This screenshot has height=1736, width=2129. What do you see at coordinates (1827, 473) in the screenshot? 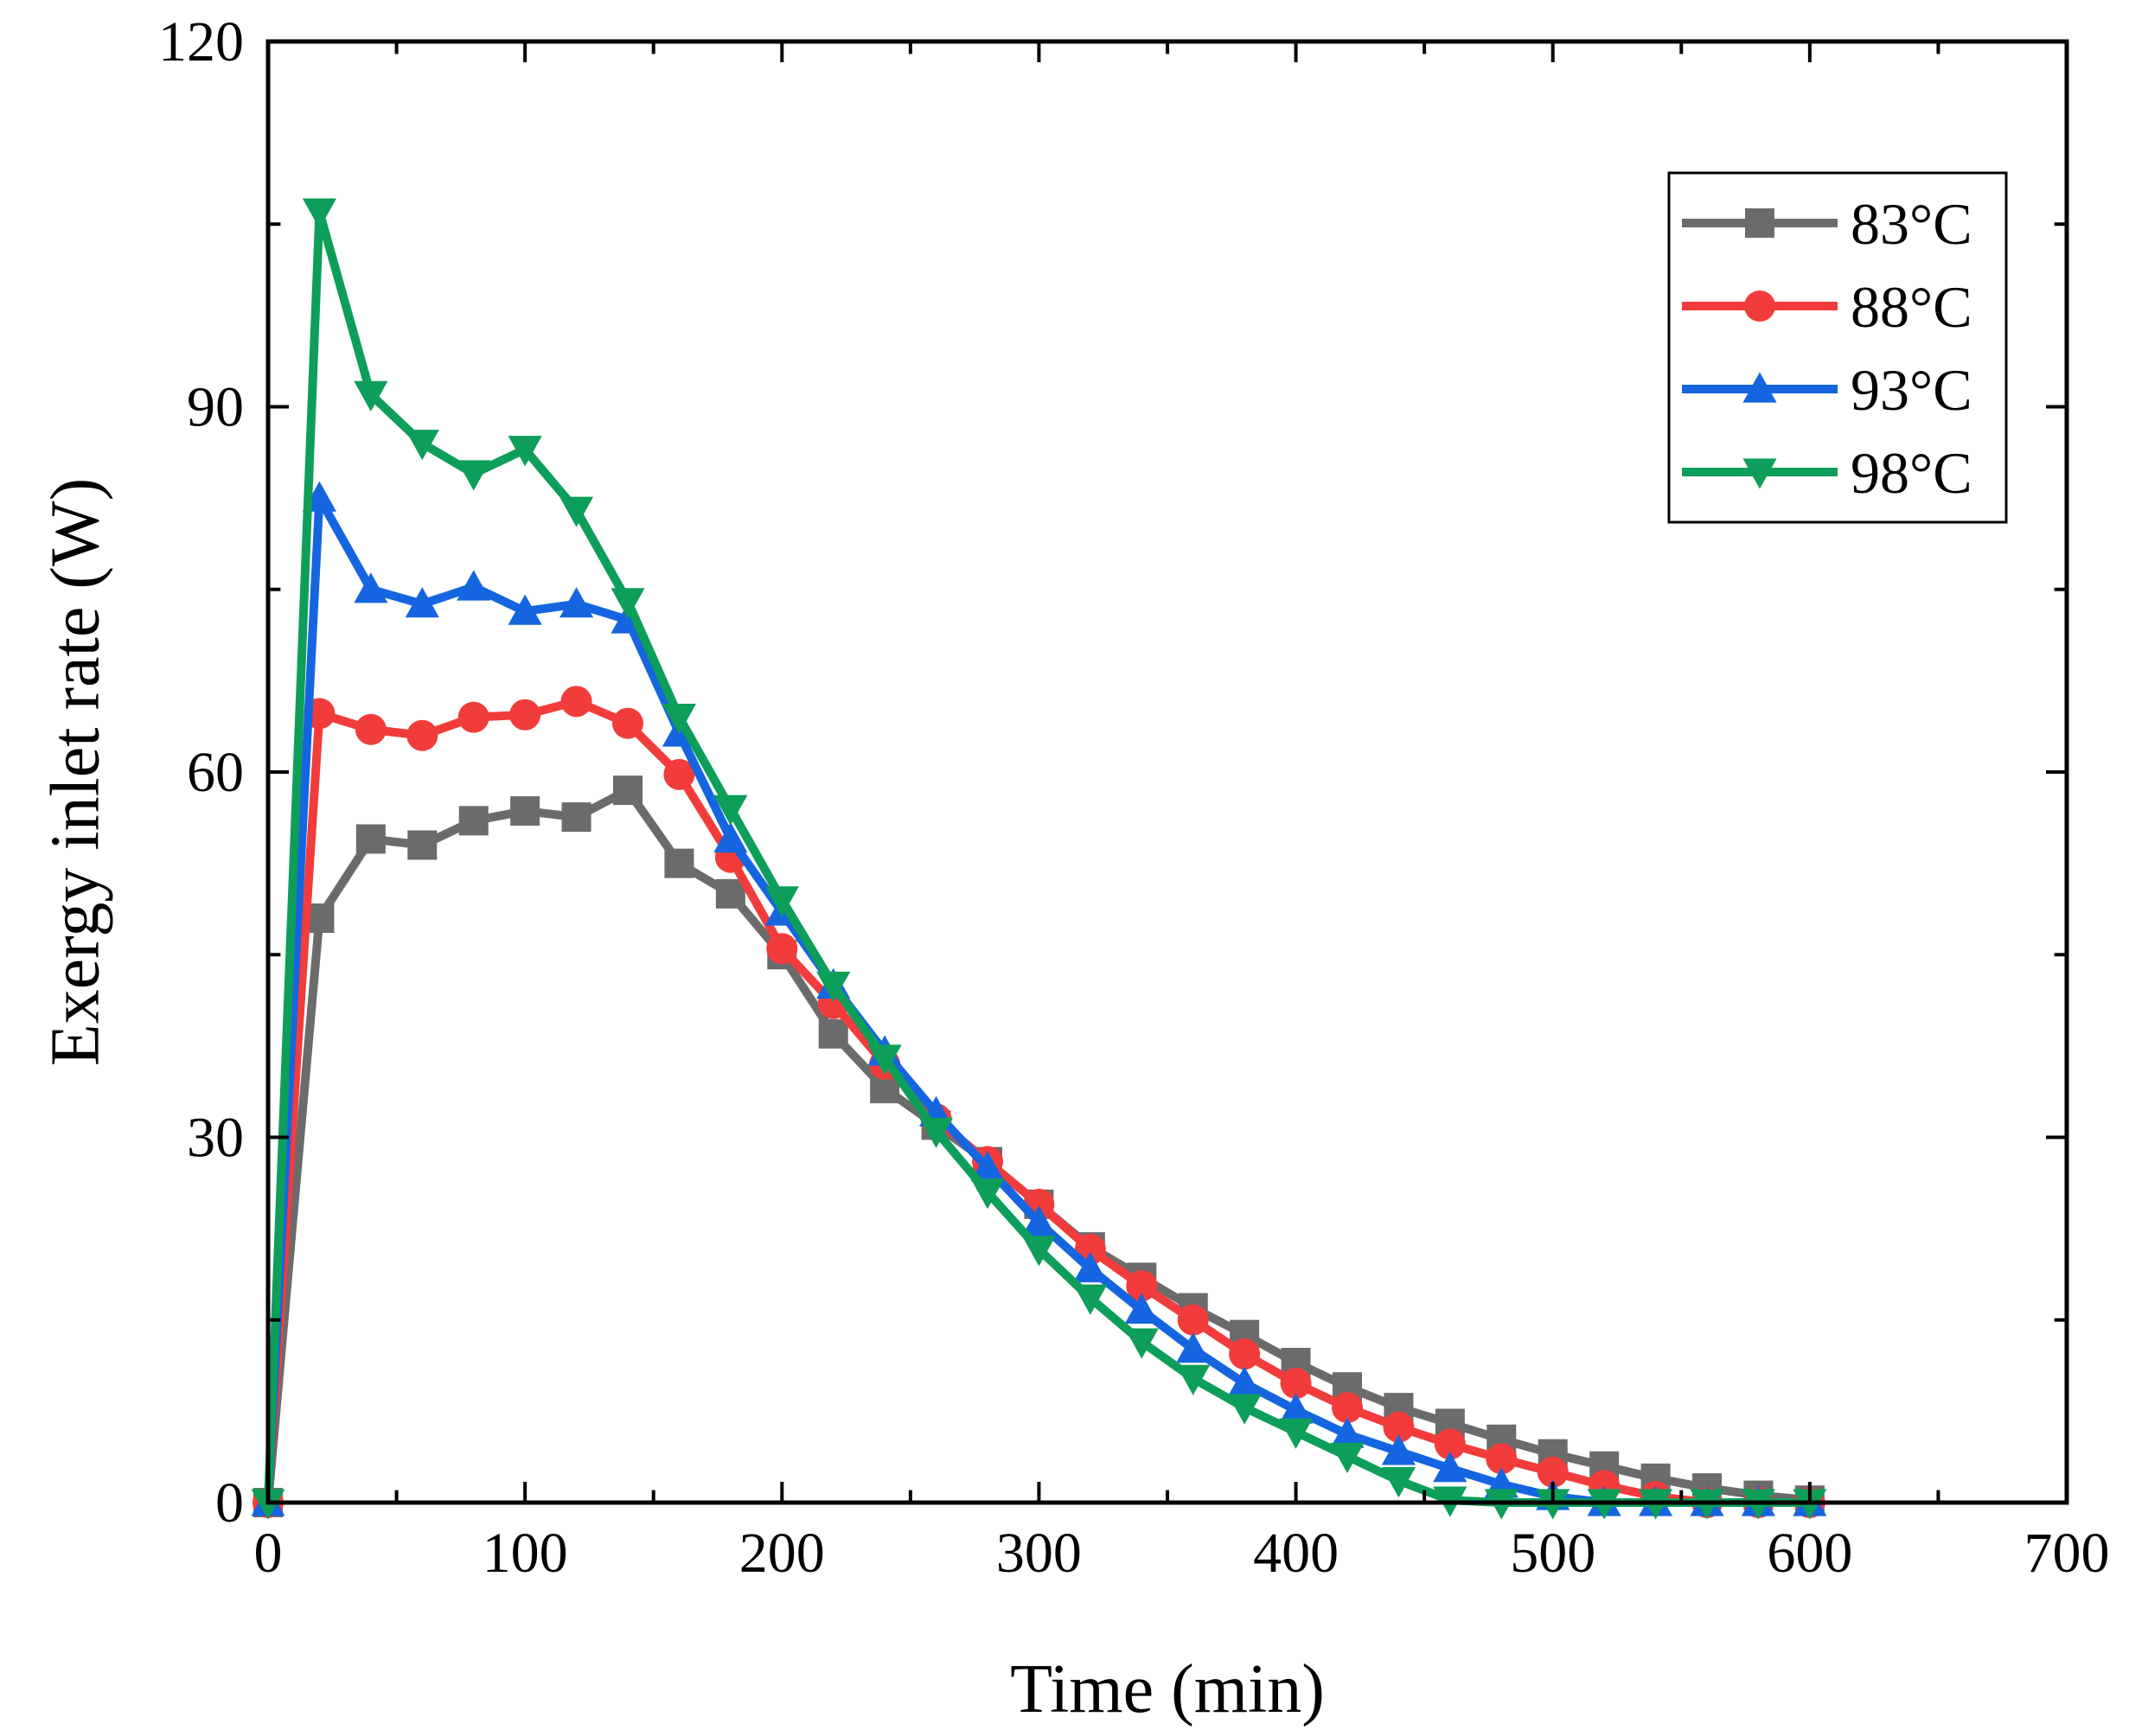
I see `legend-item: 98°C` at bounding box center [1827, 473].